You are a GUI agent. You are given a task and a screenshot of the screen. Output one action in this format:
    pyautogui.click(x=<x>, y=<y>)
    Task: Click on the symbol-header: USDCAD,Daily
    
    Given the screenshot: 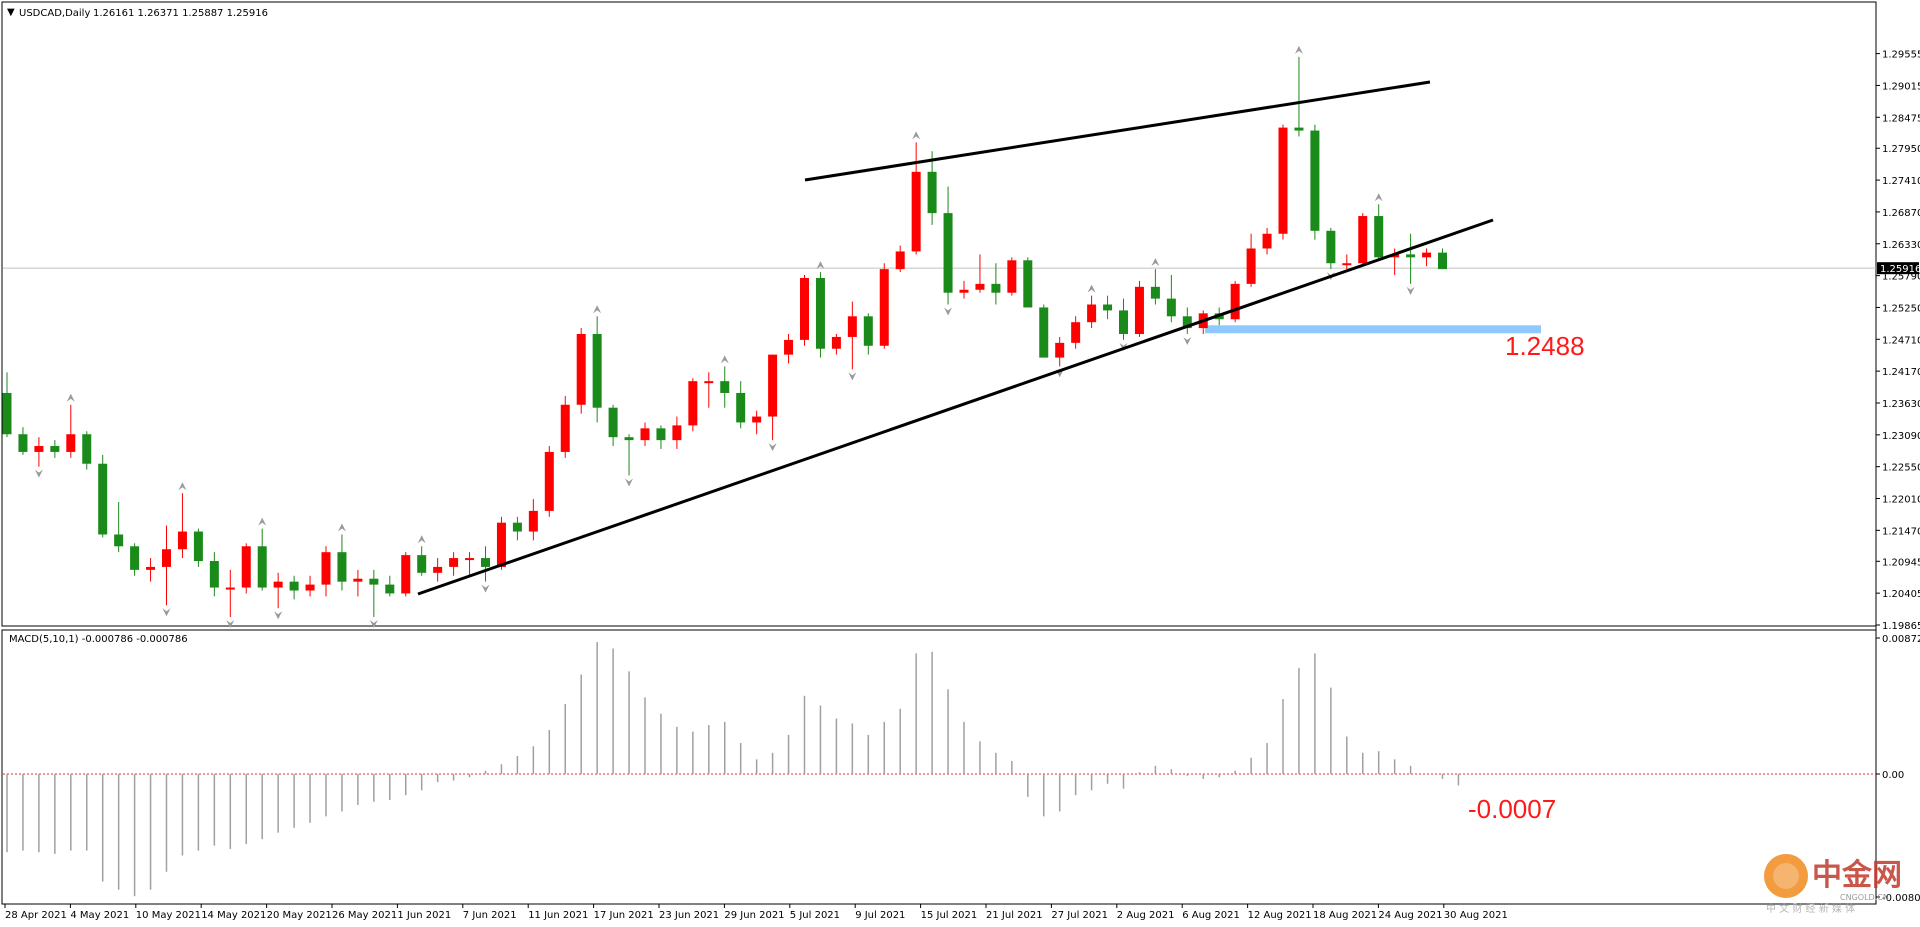 What is the action you would take?
    pyautogui.click(x=54, y=13)
    